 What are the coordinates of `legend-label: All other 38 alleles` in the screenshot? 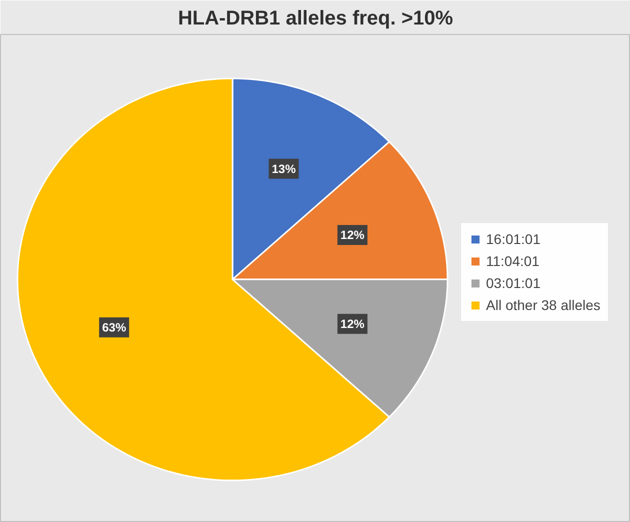 It's located at (543, 305).